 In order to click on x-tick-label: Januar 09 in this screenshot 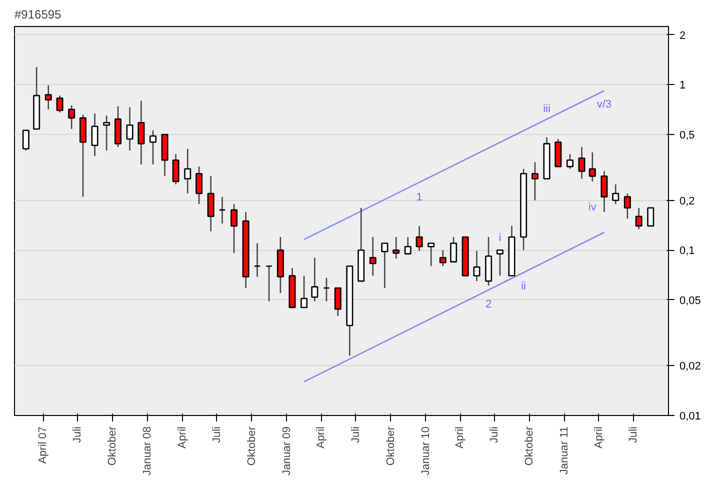, I will do `click(286, 451)`.